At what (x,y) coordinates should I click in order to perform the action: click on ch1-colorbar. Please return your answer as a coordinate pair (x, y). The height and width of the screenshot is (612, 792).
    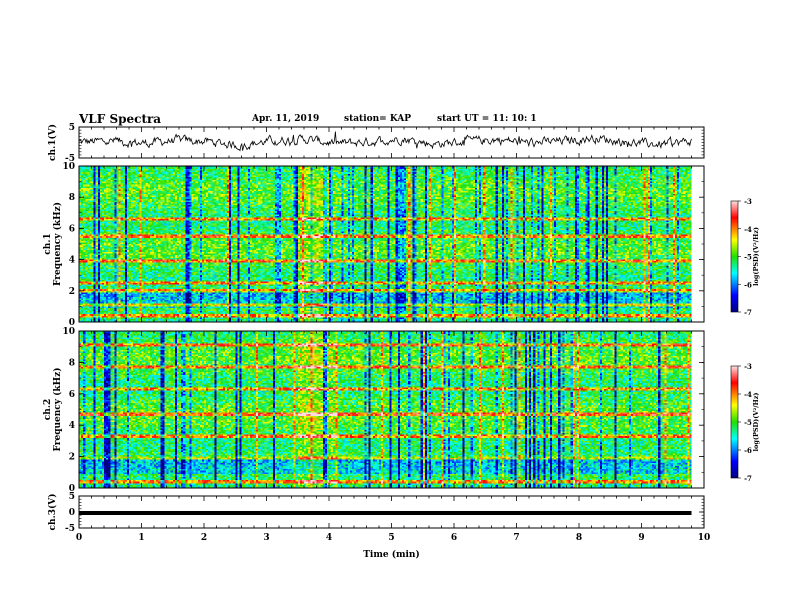
    Looking at the image, I should click on (734, 256).